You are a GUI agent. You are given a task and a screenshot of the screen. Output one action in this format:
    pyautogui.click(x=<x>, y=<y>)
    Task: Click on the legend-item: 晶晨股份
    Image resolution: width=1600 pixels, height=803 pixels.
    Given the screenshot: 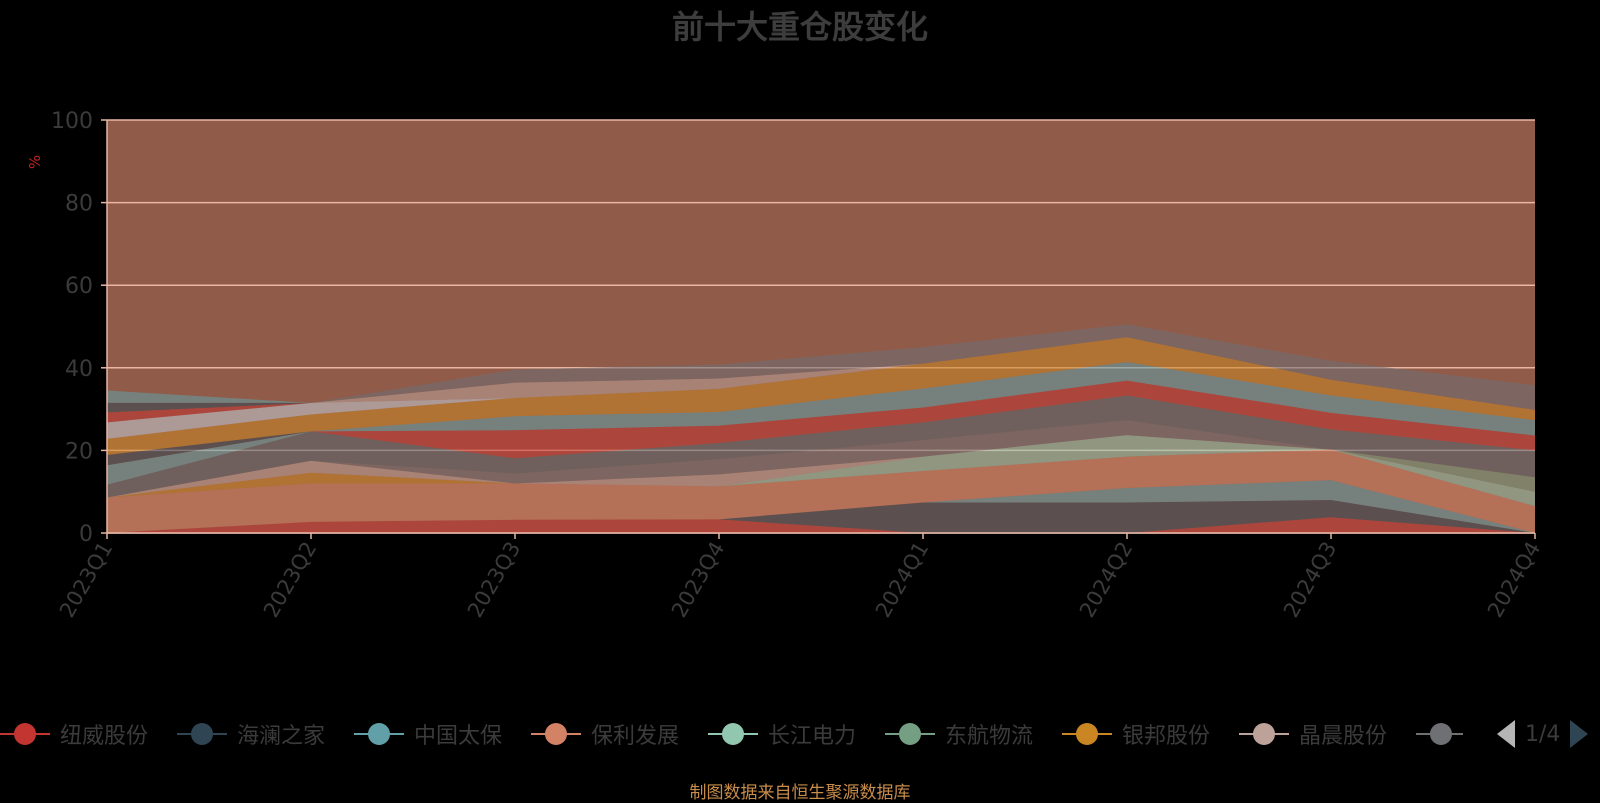 What is the action you would take?
    pyautogui.click(x=1313, y=734)
    